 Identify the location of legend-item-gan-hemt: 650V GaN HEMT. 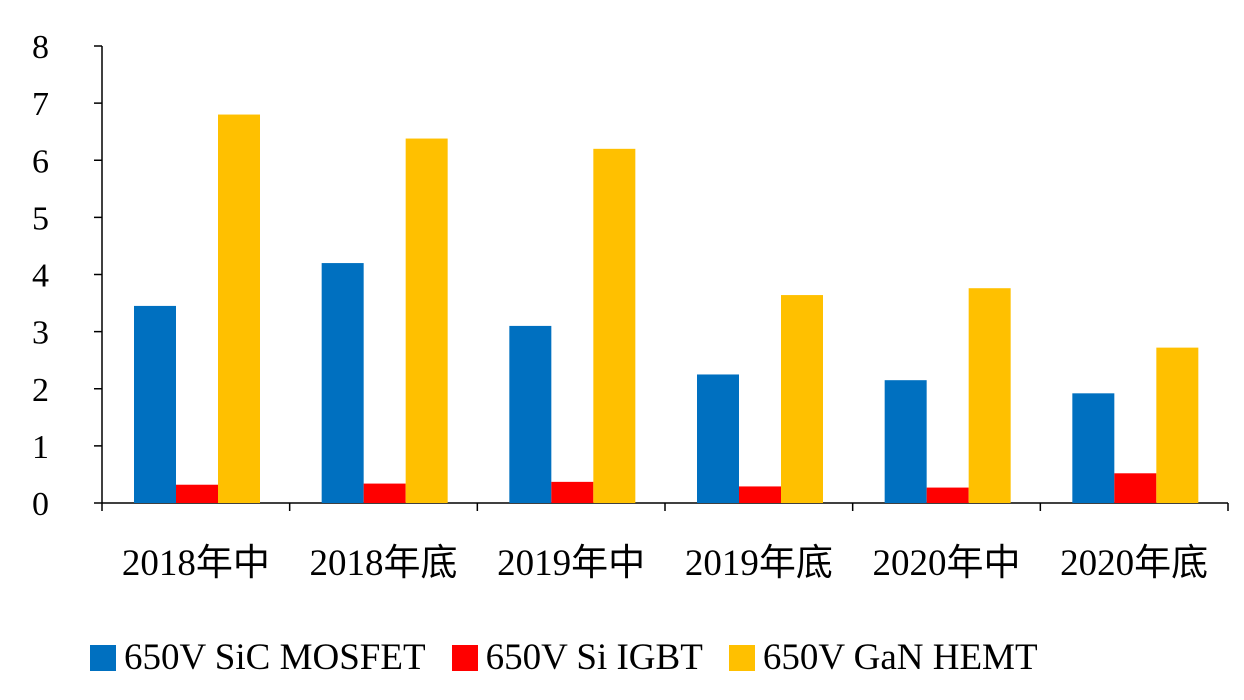
(883, 657).